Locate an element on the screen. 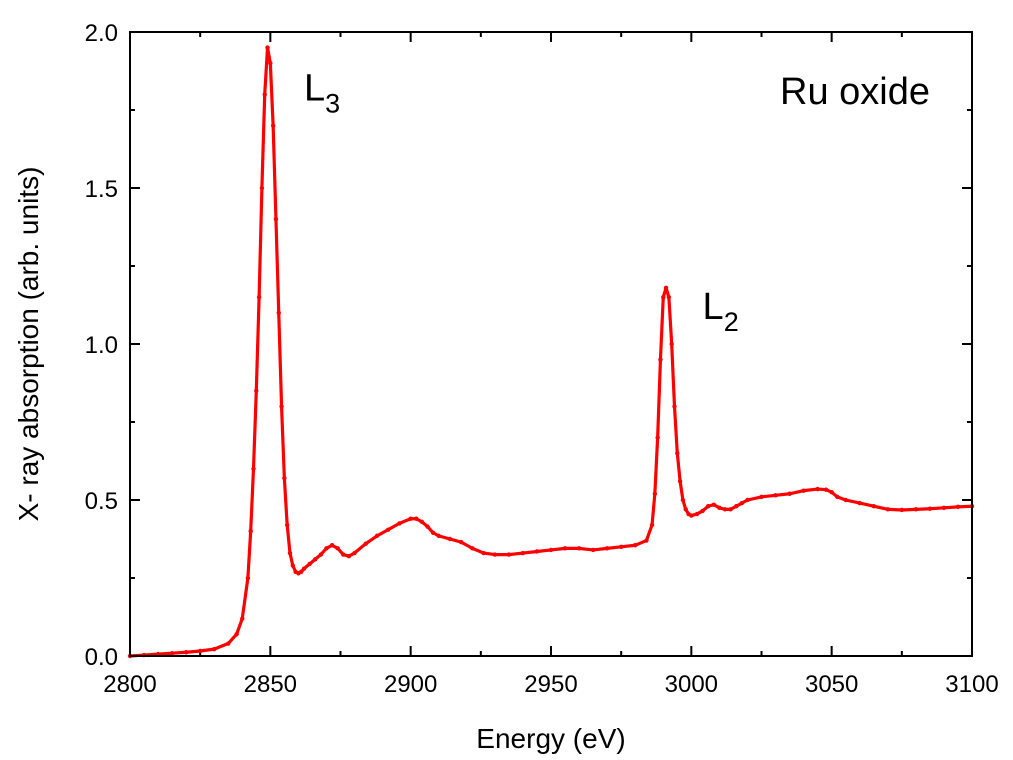  y-tick-label: 0.5 is located at coordinates (101, 501).